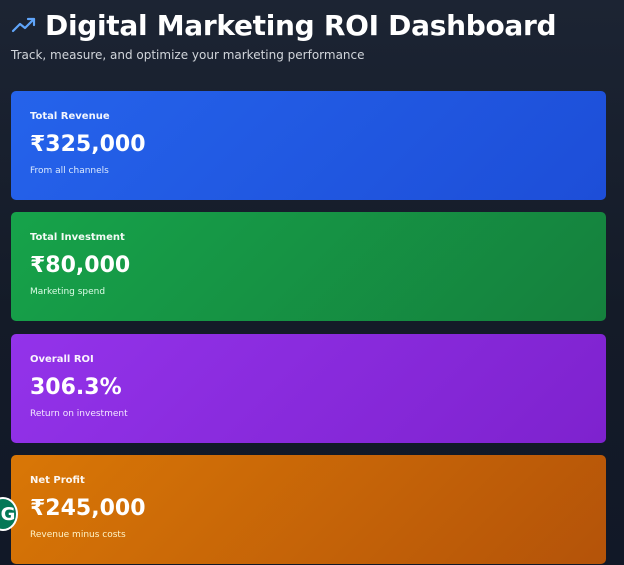 The height and width of the screenshot is (565, 624). I want to click on card-value: ₹325,000, so click(88, 144).